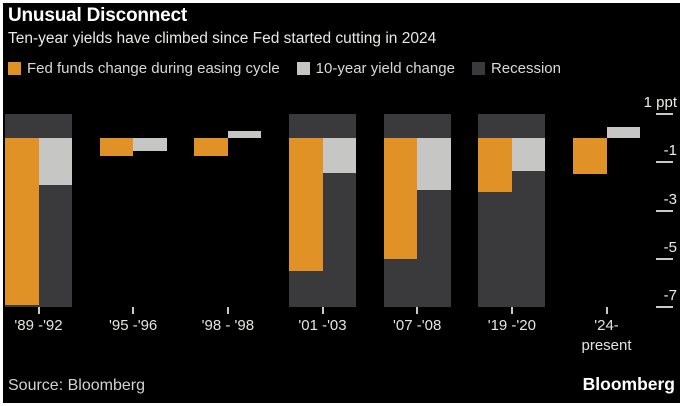 This screenshot has height=406, width=683. What do you see at coordinates (606, 336) in the screenshot?
I see `x-tick-label: '24- present` at bounding box center [606, 336].